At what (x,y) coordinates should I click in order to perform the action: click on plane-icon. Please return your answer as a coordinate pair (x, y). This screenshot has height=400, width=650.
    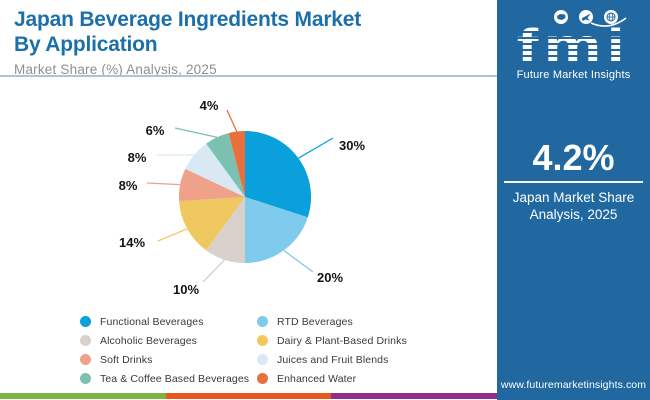
    Looking at the image, I should click on (585, 17).